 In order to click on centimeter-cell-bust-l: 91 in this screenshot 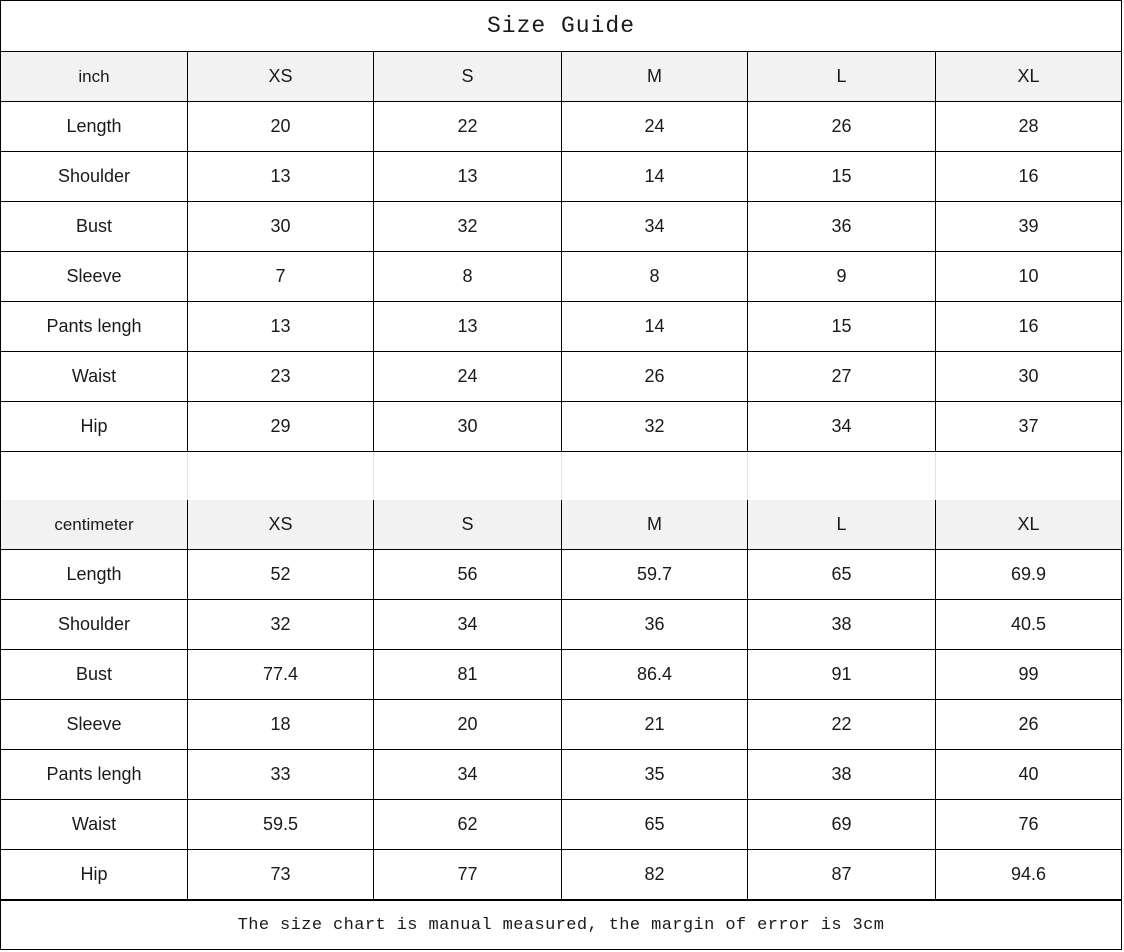, I will do `click(842, 675)`.